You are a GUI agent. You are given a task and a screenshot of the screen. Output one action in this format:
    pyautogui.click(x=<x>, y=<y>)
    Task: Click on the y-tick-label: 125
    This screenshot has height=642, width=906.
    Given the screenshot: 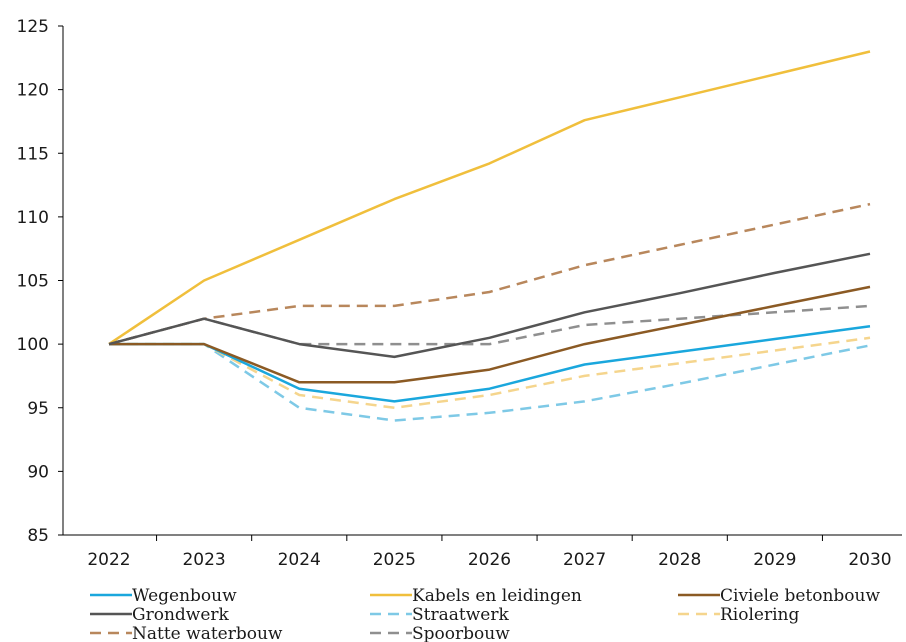 What is the action you would take?
    pyautogui.click(x=33, y=27)
    